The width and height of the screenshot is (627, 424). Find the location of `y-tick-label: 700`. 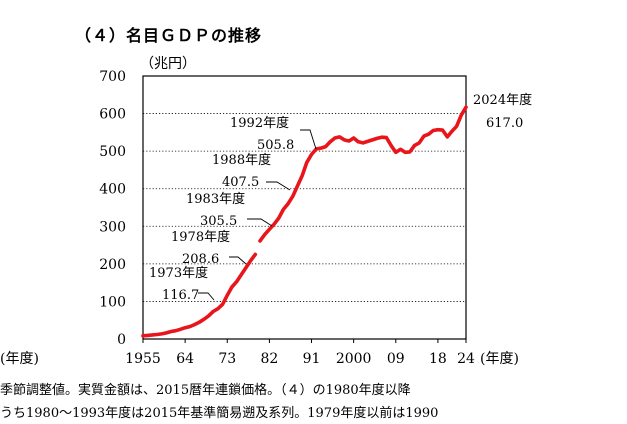

y-tick-label: 700 is located at coordinates (112, 77).